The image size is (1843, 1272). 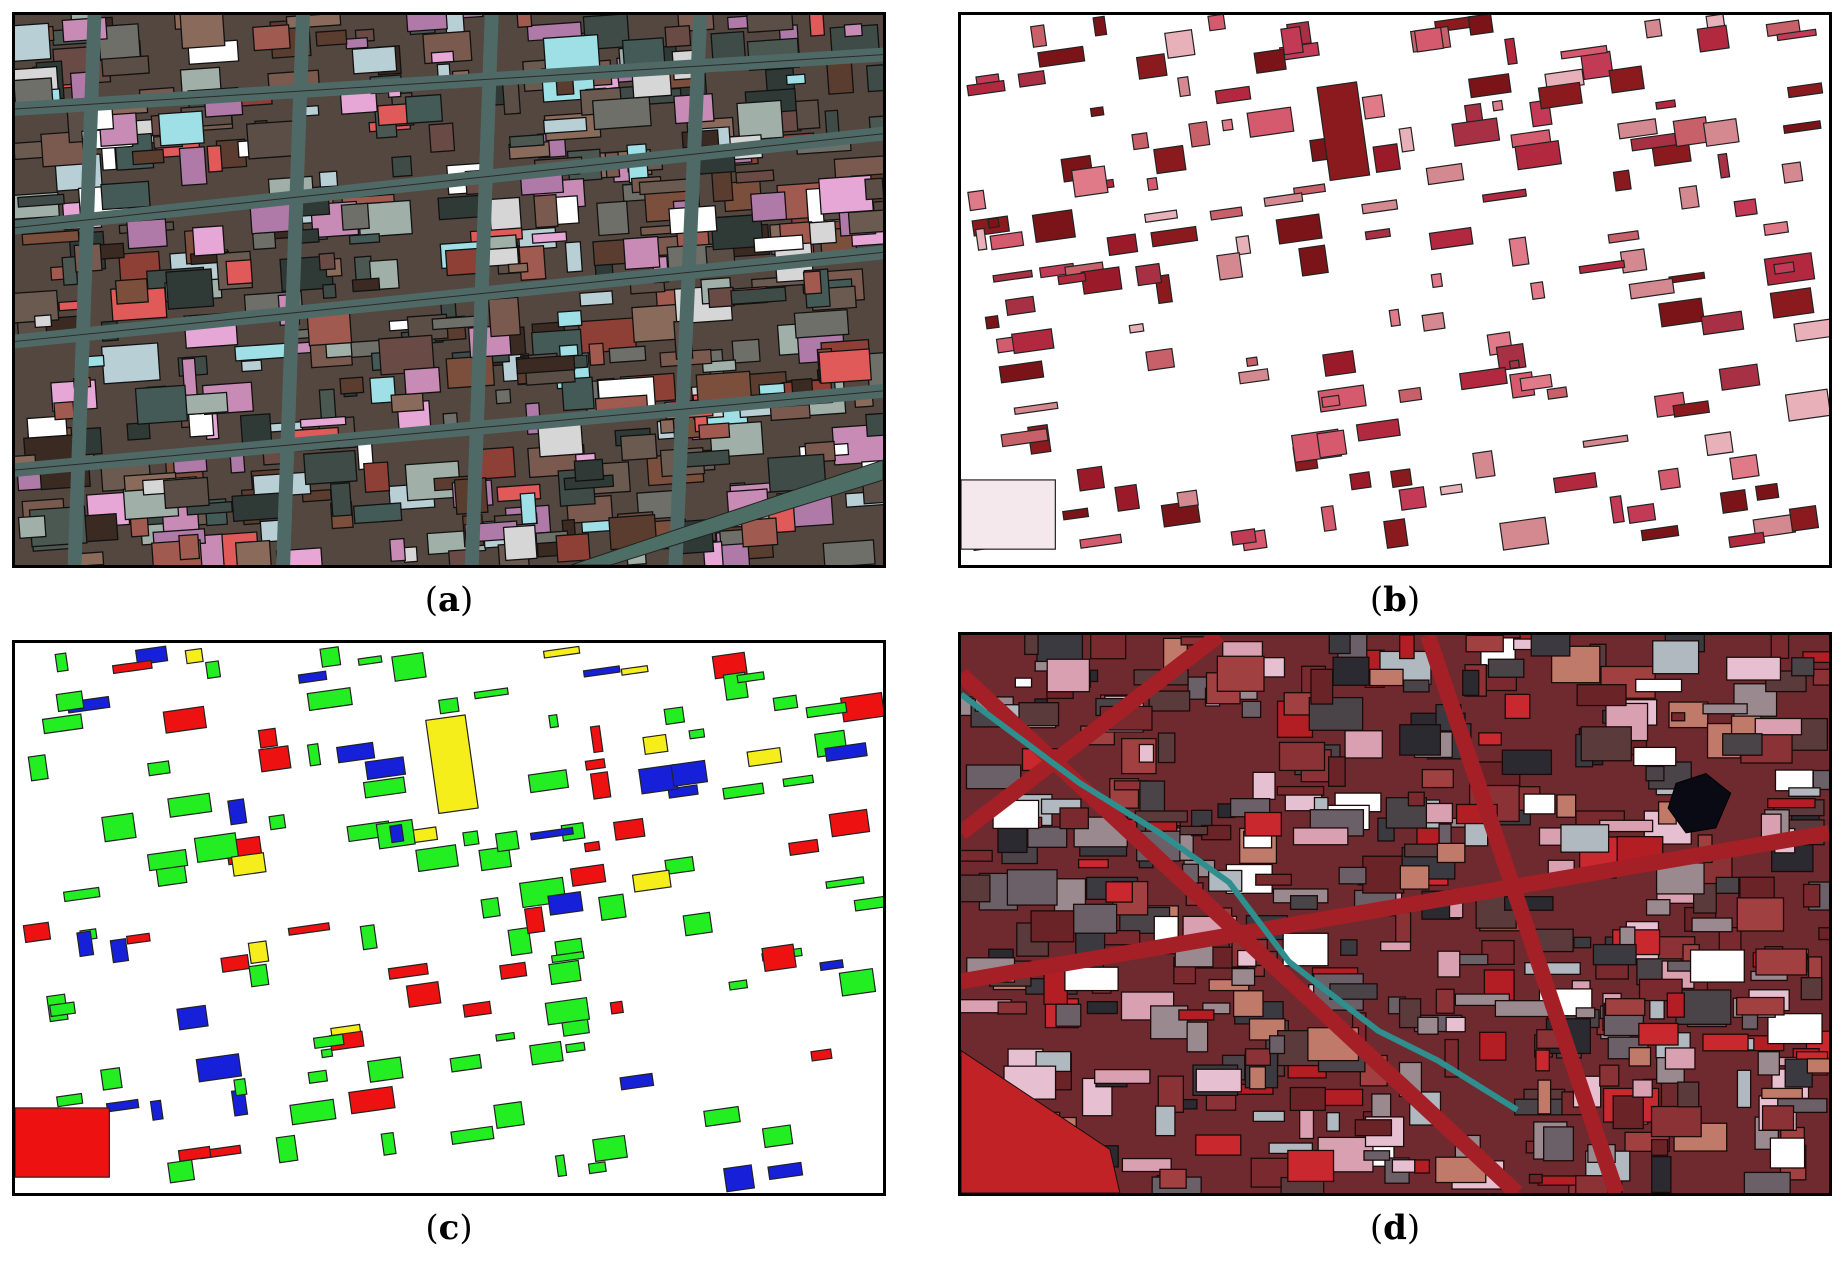 What do you see at coordinates (1395, 600) in the screenshot?
I see `panel-b-caption: (b)` at bounding box center [1395, 600].